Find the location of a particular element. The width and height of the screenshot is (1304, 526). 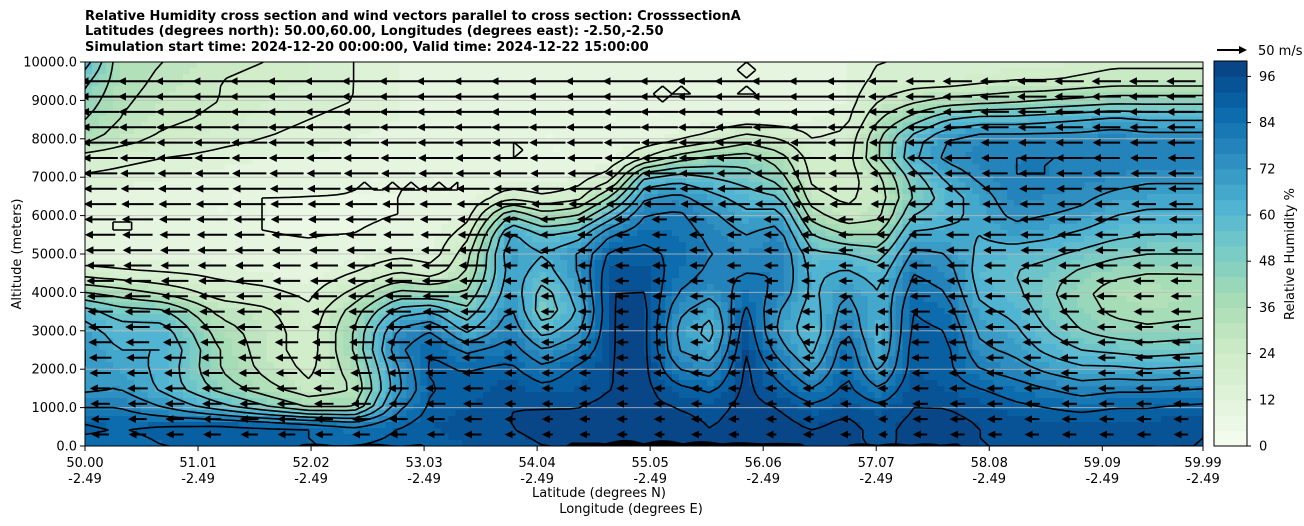

y-tick-label: 2000.0 is located at coordinates (55, 370).